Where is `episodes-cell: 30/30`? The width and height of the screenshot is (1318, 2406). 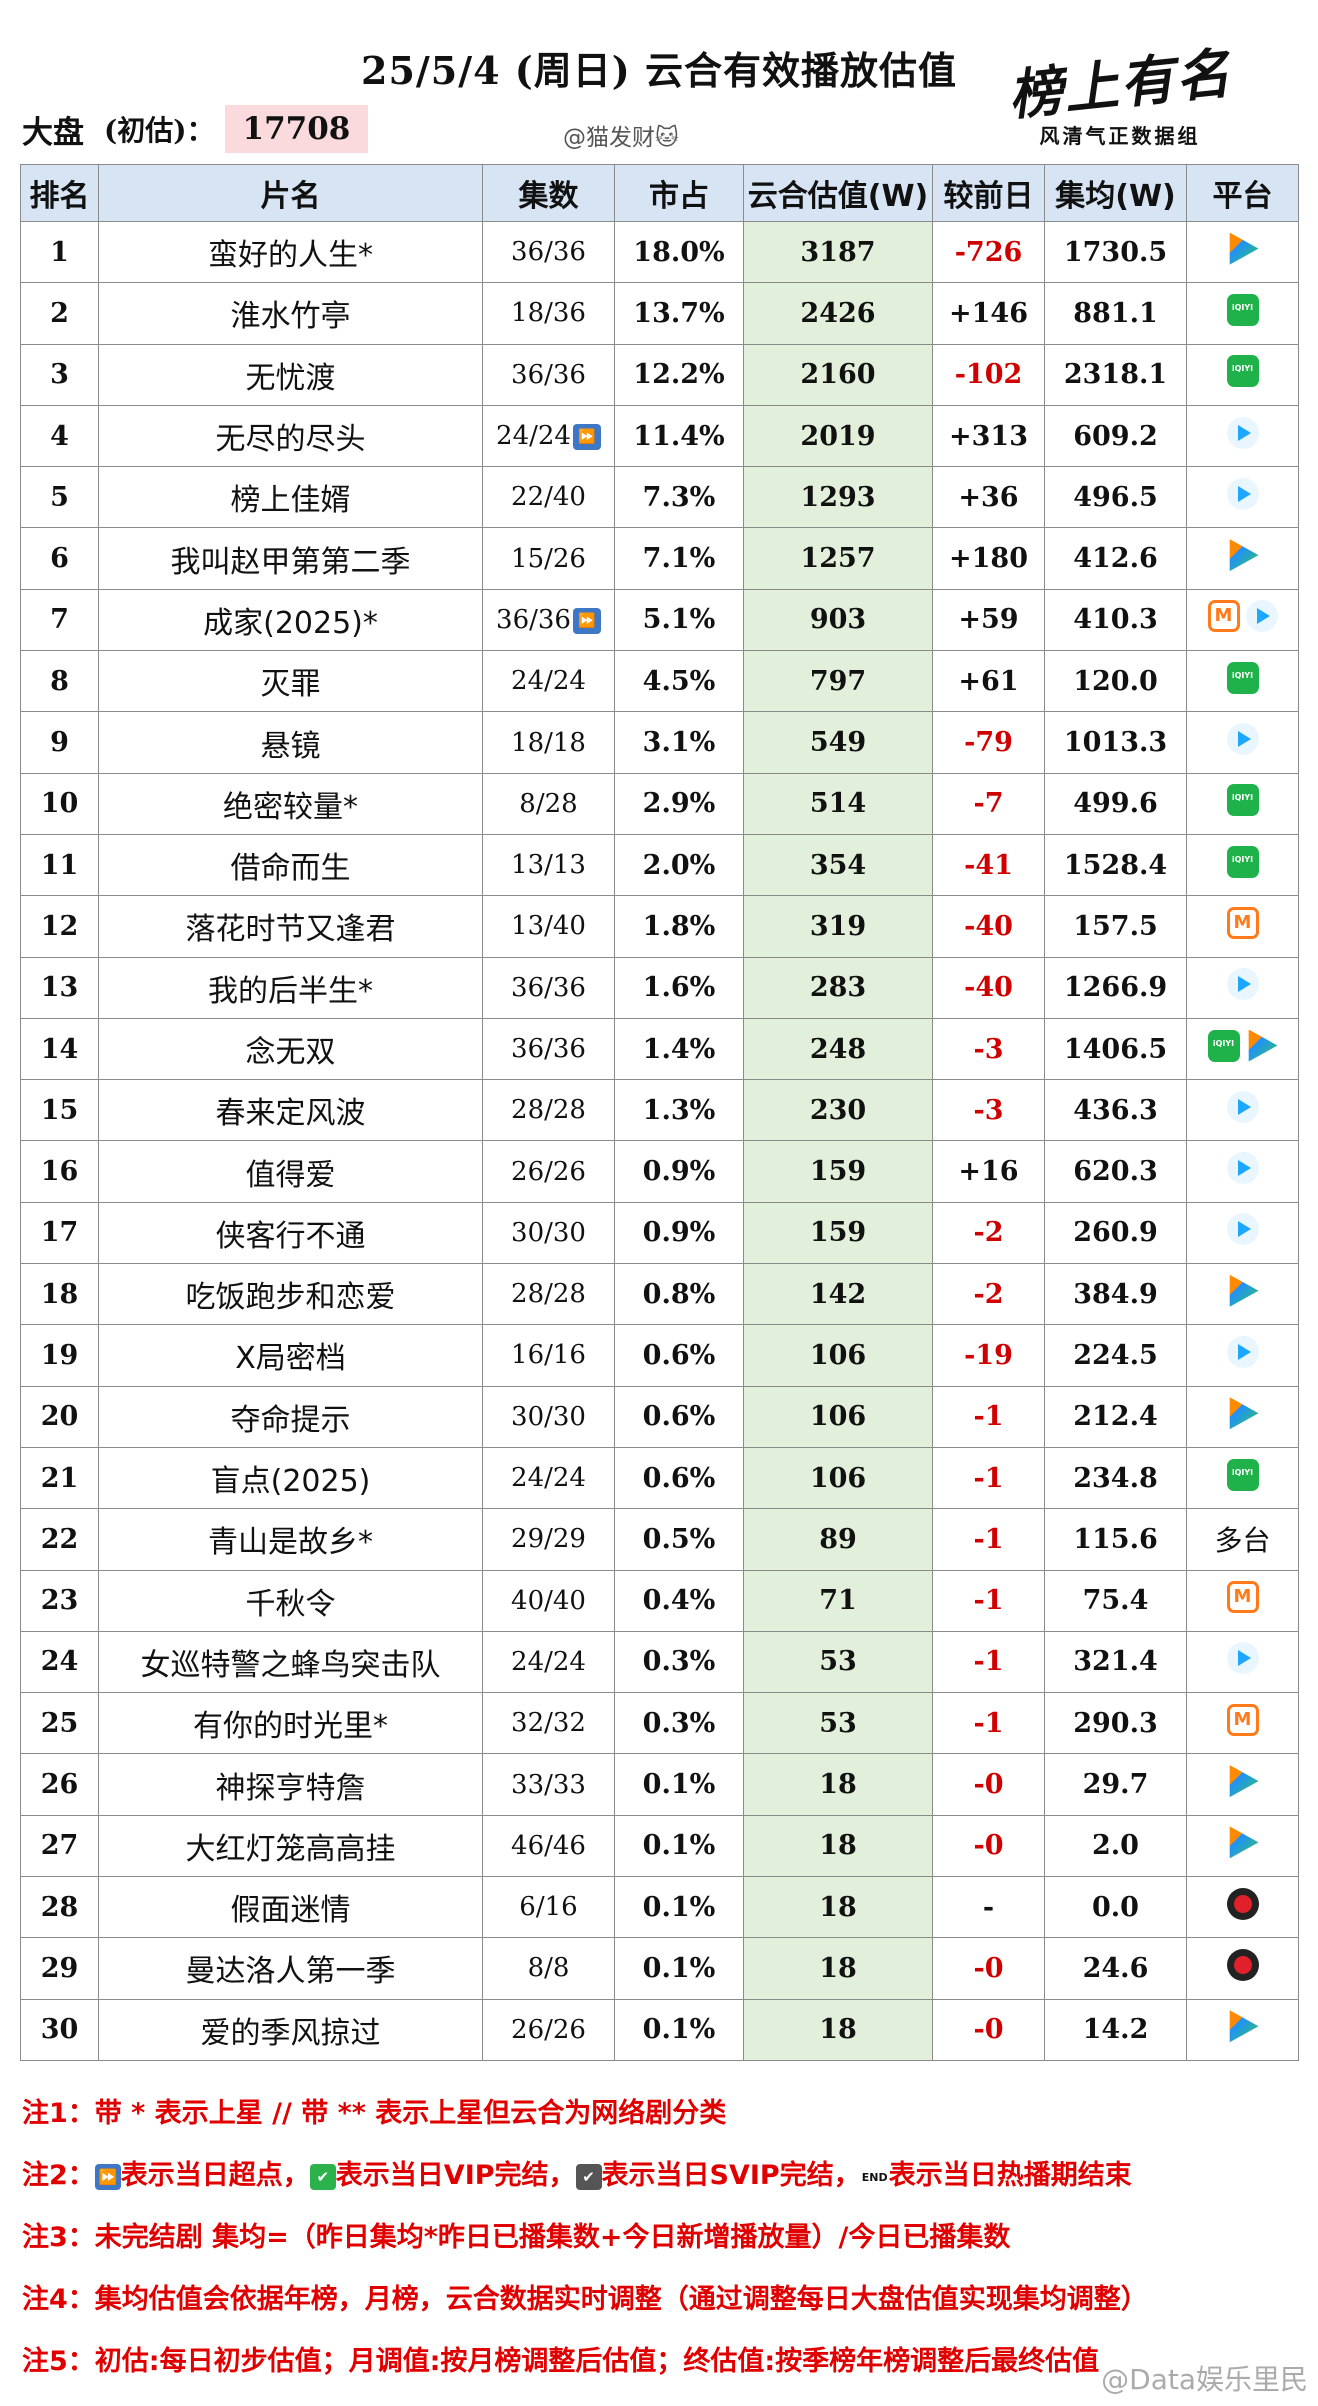
episodes-cell: 30/30 is located at coordinates (548, 1416).